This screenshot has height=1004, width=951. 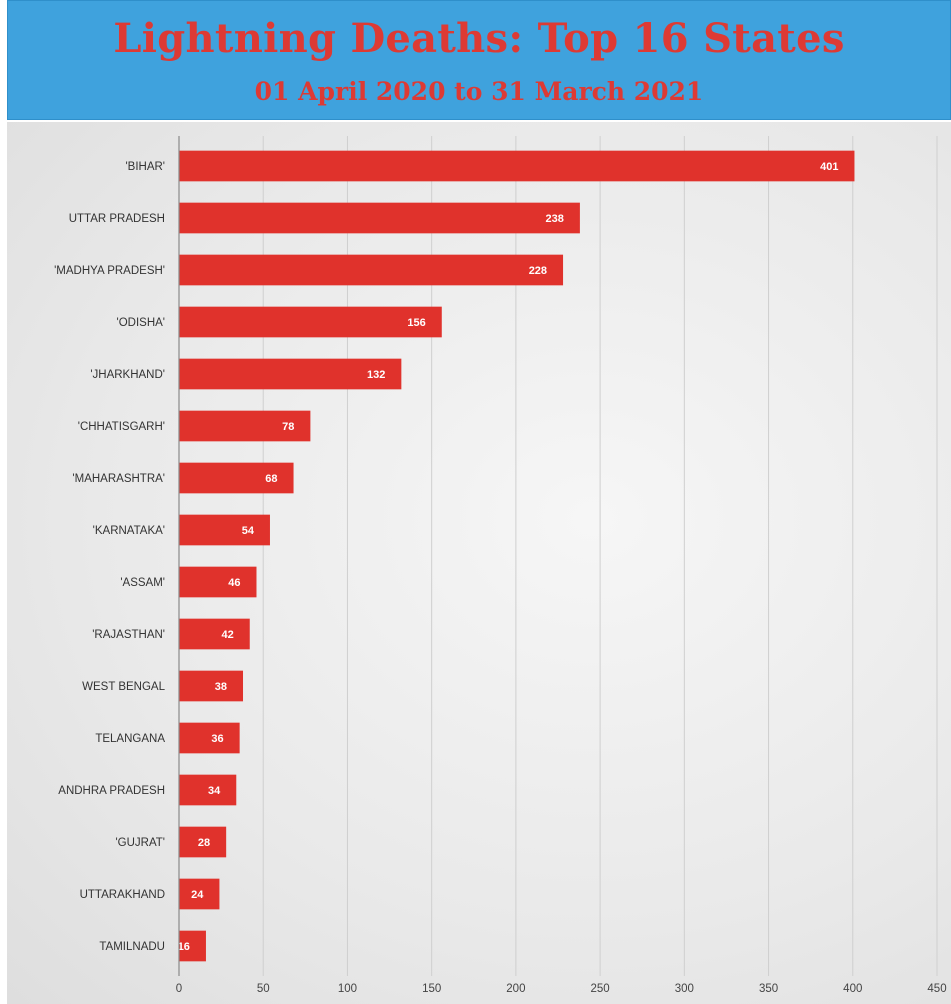 I want to click on value-label: 34, so click(x=214, y=791).